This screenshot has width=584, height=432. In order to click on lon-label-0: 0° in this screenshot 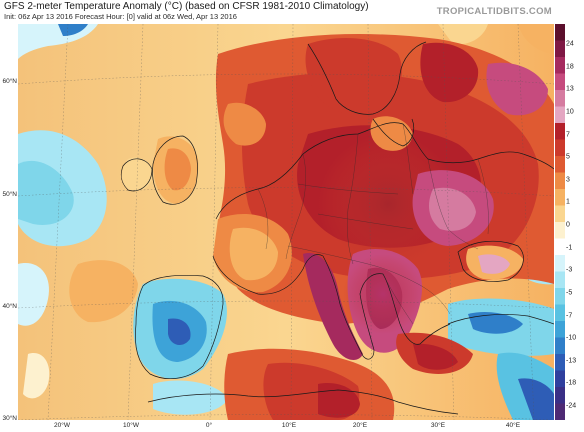, I will do `click(209, 425)`.